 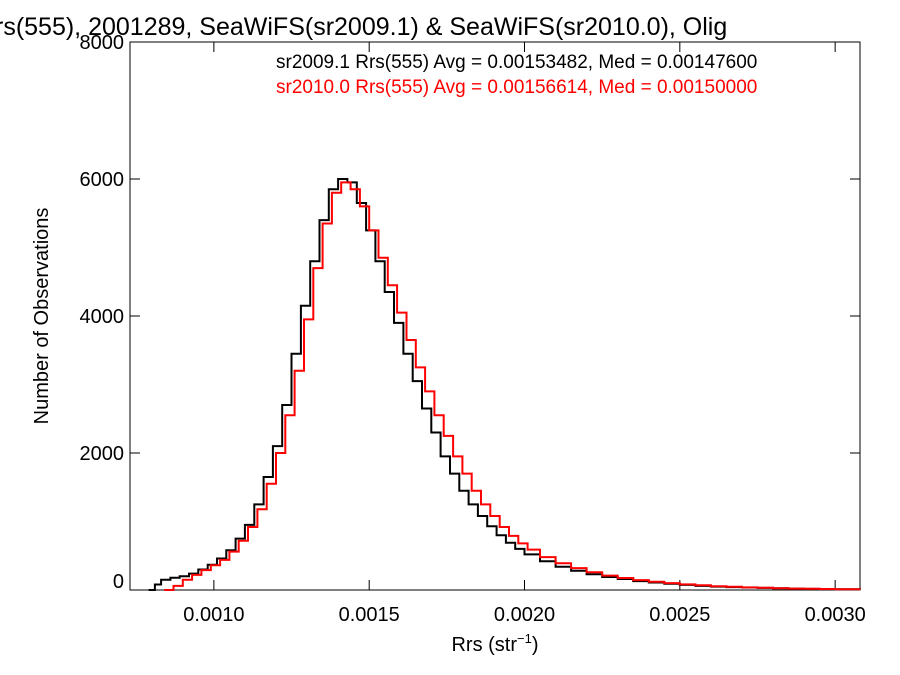 What do you see at coordinates (118, 582) in the screenshot?
I see `y-tick-label: 0` at bounding box center [118, 582].